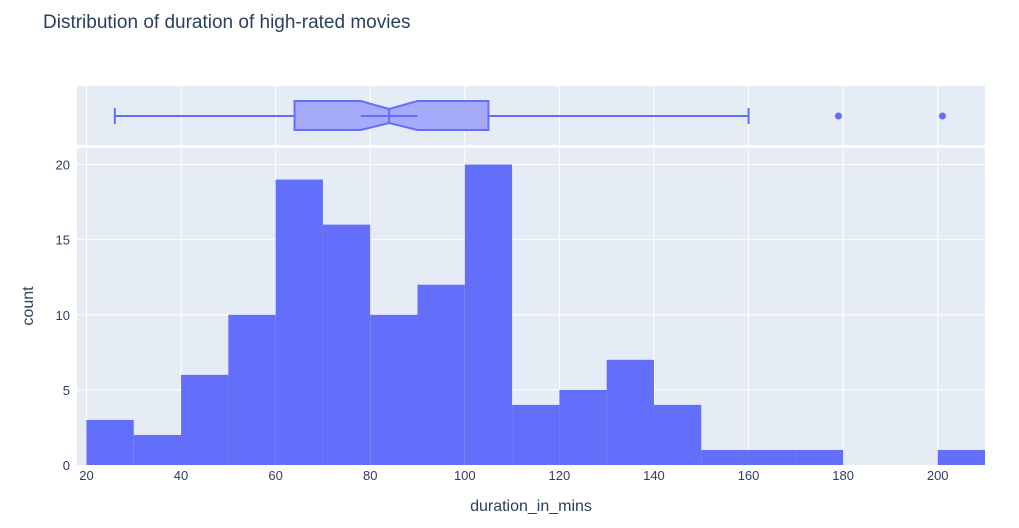 This screenshot has width=1019, height=528. Describe the element at coordinates (66, 390) in the screenshot. I see `y-tick-label: 5` at that location.